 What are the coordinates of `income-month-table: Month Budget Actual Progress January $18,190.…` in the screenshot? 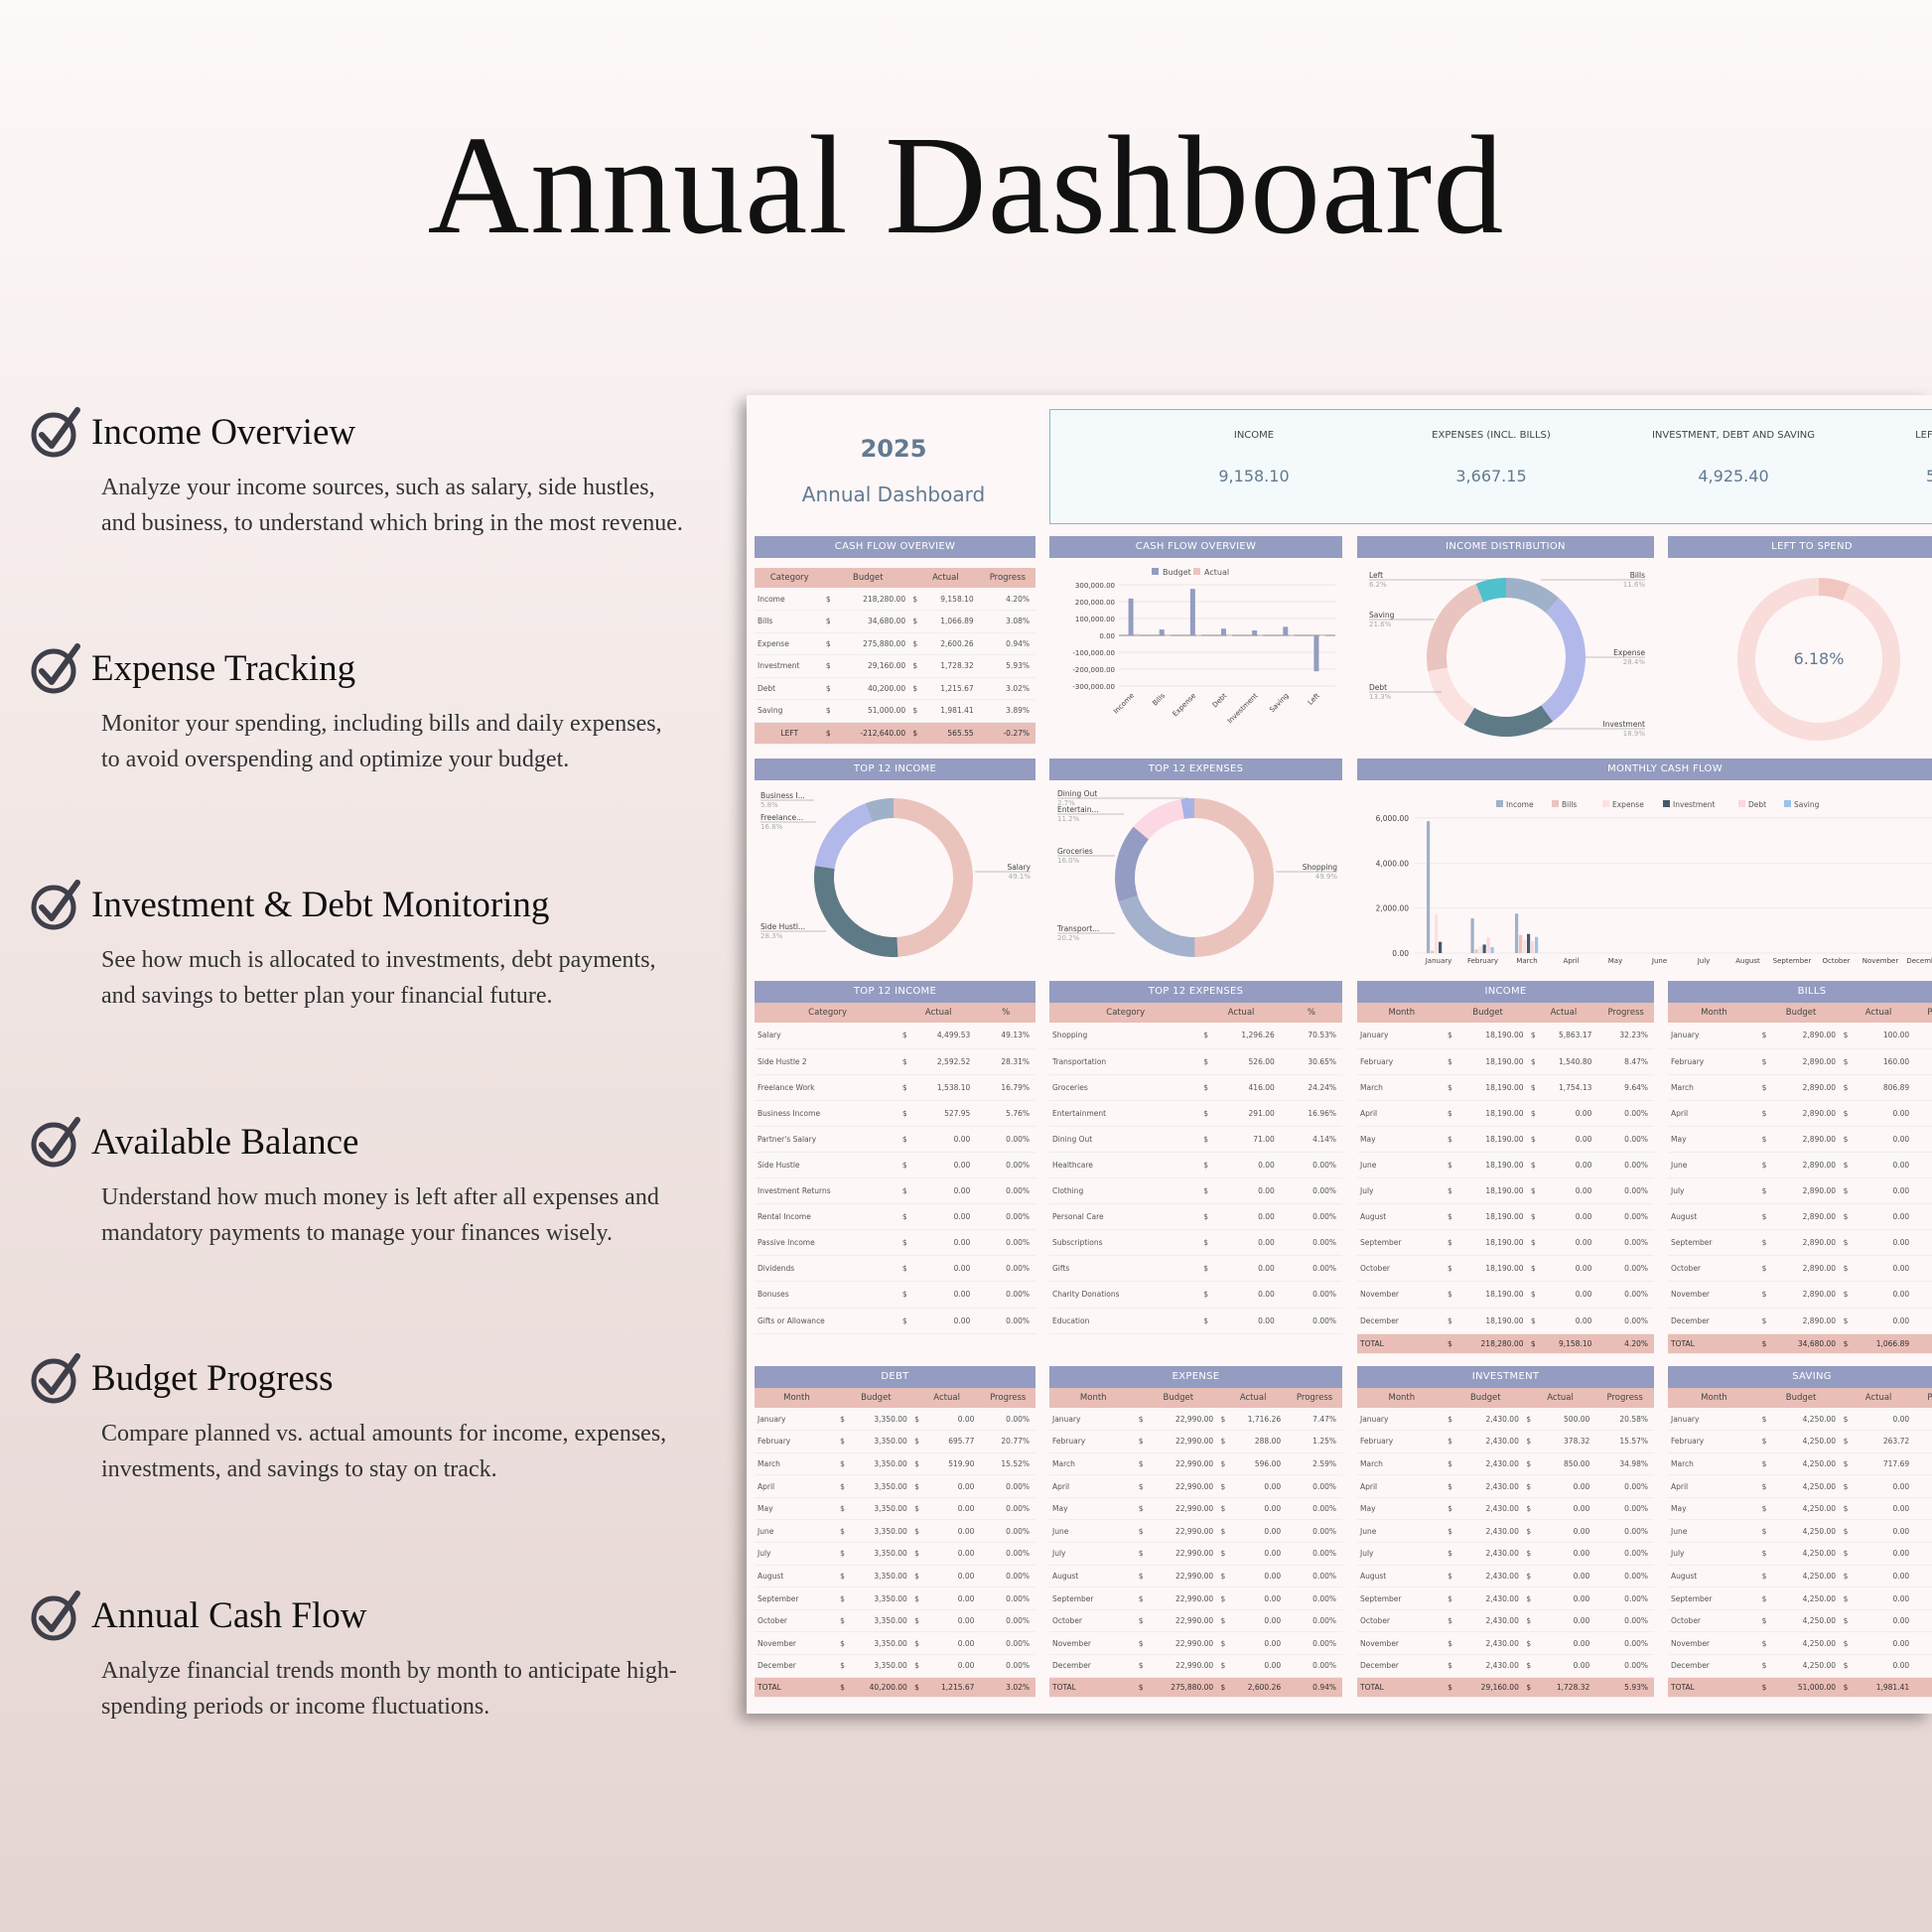 It's located at (1506, 1178).